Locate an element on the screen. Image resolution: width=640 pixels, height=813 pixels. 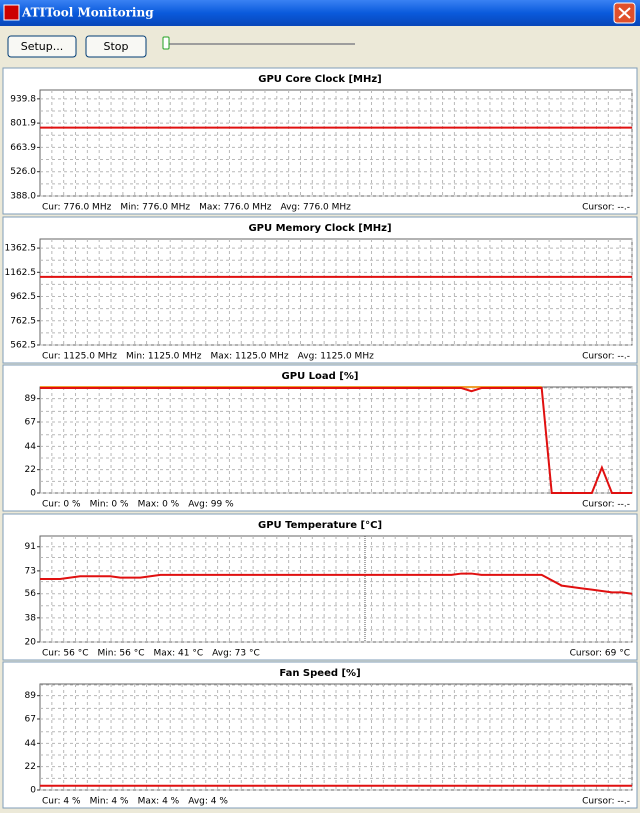
stat-text: Max: 41 °C is located at coordinates (179, 654).